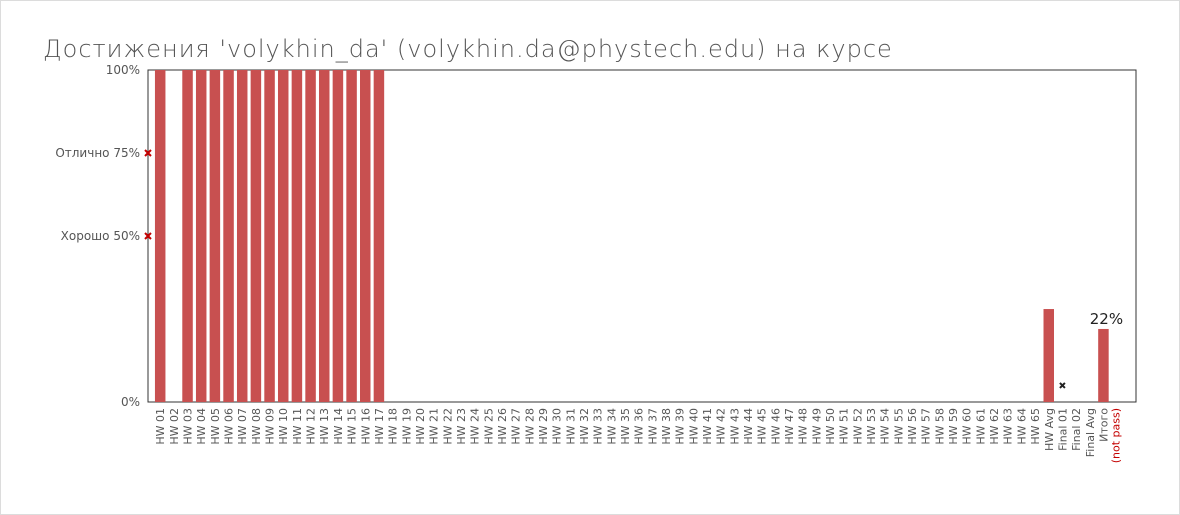 The width and height of the screenshot is (1180, 515). What do you see at coordinates (434, 426) in the screenshot?
I see `x-tick-label: HW 21` at bounding box center [434, 426].